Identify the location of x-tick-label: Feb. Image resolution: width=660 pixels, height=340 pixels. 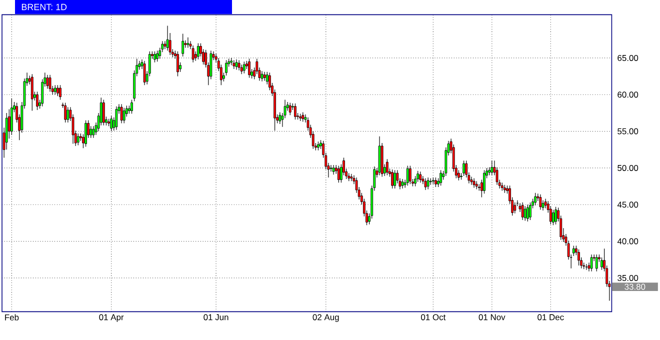
(12, 317).